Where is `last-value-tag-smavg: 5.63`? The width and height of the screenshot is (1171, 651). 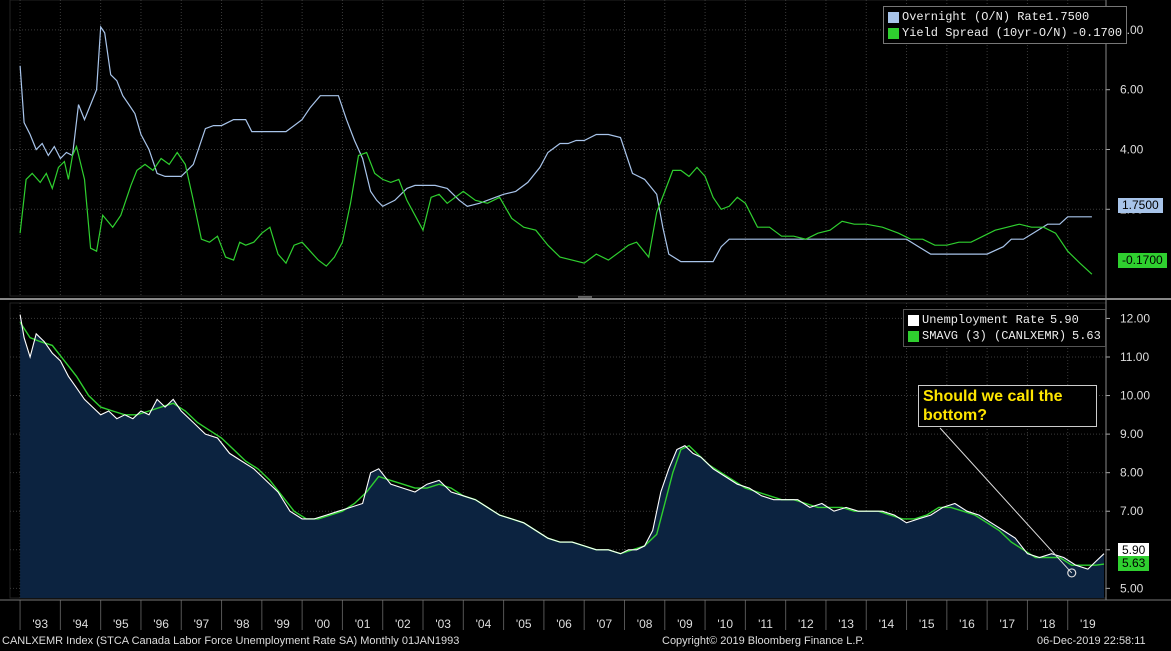
last-value-tag-smavg: 5.63 is located at coordinates (1134, 563).